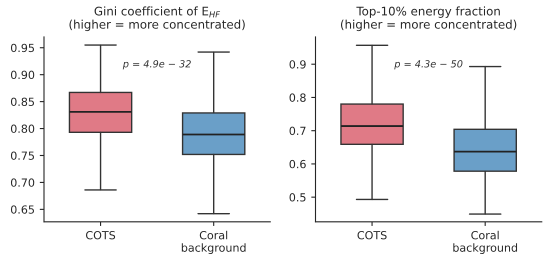  Describe the element at coordinates (157, 19) in the screenshot. I see `chart-title: Gini coefficient of E$_{HF}$ (higher = more concentrated)` at that location.